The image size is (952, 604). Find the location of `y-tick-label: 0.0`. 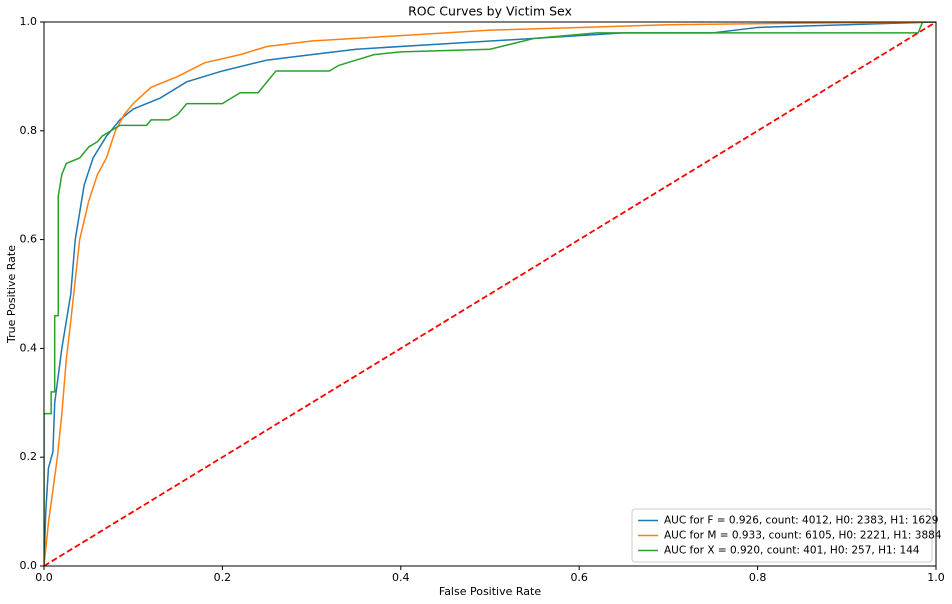

y-tick-label: 0.0 is located at coordinates (29, 565).